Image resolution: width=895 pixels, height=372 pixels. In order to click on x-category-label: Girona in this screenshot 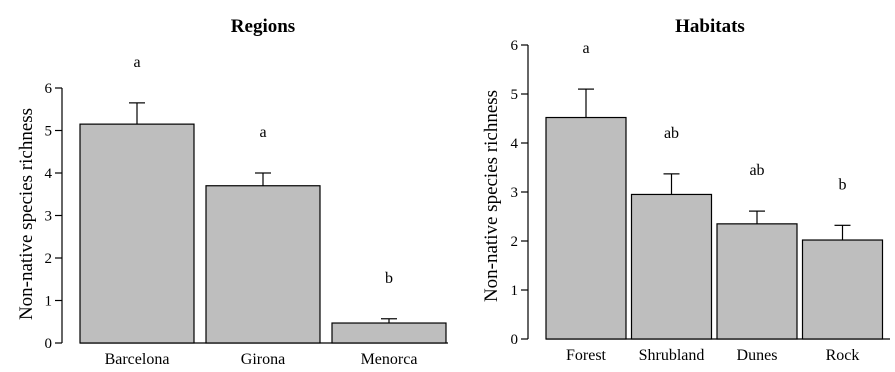, I will do `click(263, 359)`.